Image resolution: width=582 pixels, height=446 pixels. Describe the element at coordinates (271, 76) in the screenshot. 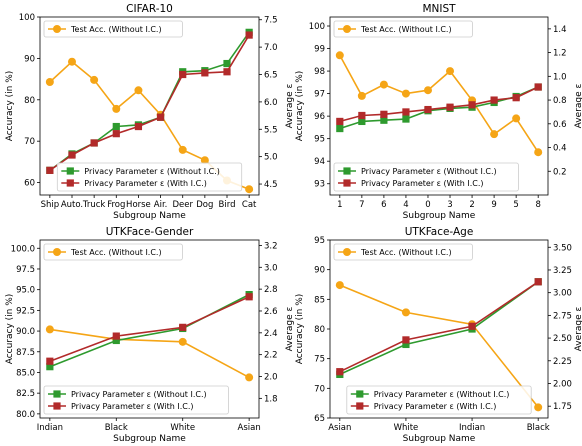

I see `y2-tick-label: 6.5` at that location.